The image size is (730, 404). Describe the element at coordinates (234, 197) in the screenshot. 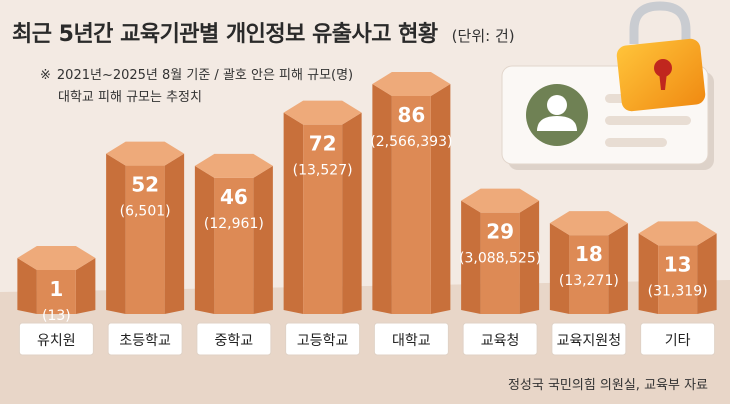

I see `value-label: 46` at that location.